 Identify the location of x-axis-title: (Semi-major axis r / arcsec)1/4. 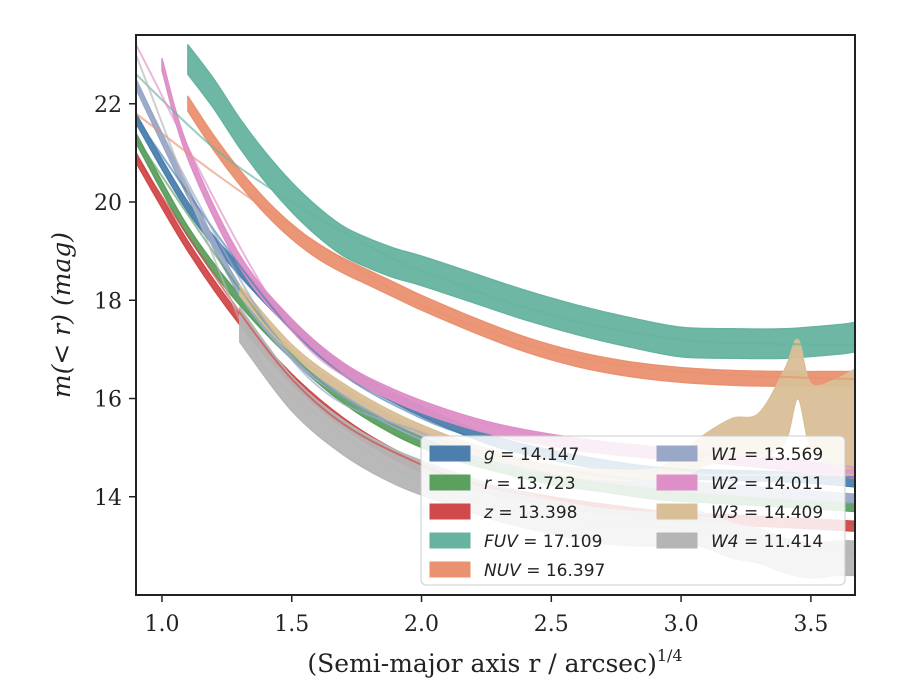
(494, 662).